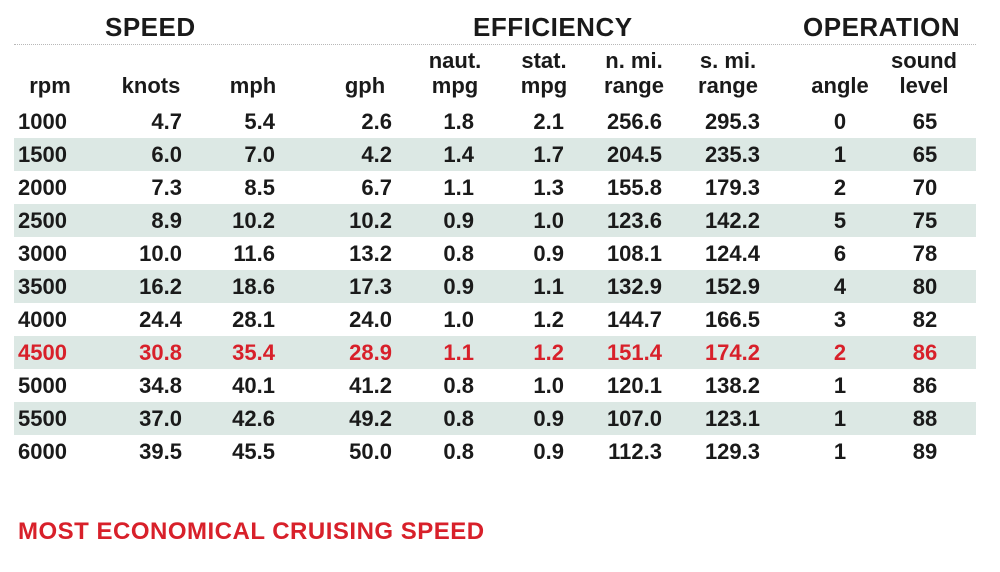 This screenshot has height=572, width=1000. I want to click on cell-angle: 4, so click(840, 286).